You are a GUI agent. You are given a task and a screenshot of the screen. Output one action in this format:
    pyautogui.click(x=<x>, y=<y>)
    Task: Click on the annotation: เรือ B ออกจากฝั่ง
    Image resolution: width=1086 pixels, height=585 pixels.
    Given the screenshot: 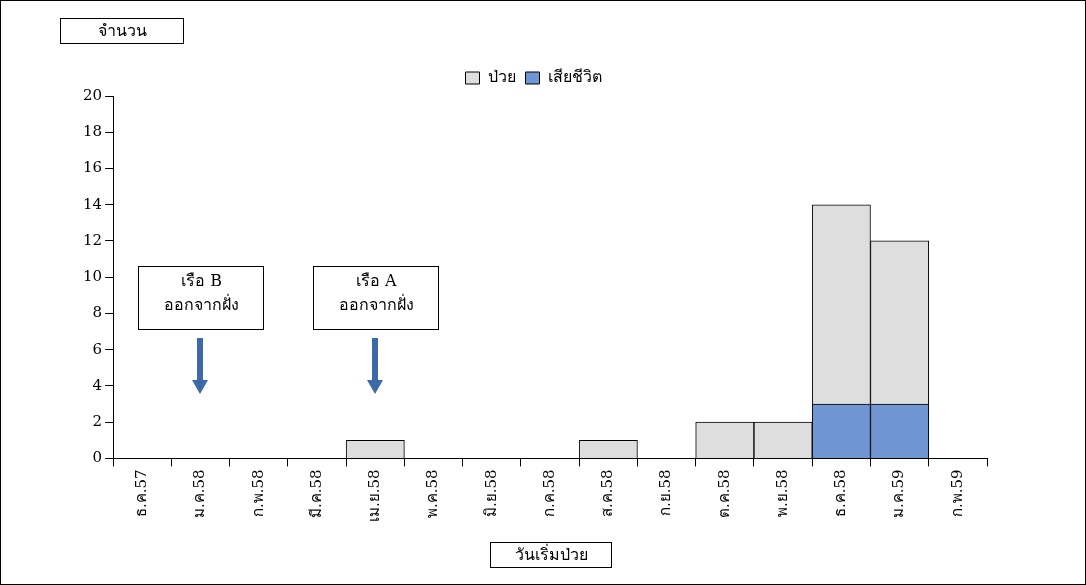 What is the action you would take?
    pyautogui.click(x=201, y=298)
    